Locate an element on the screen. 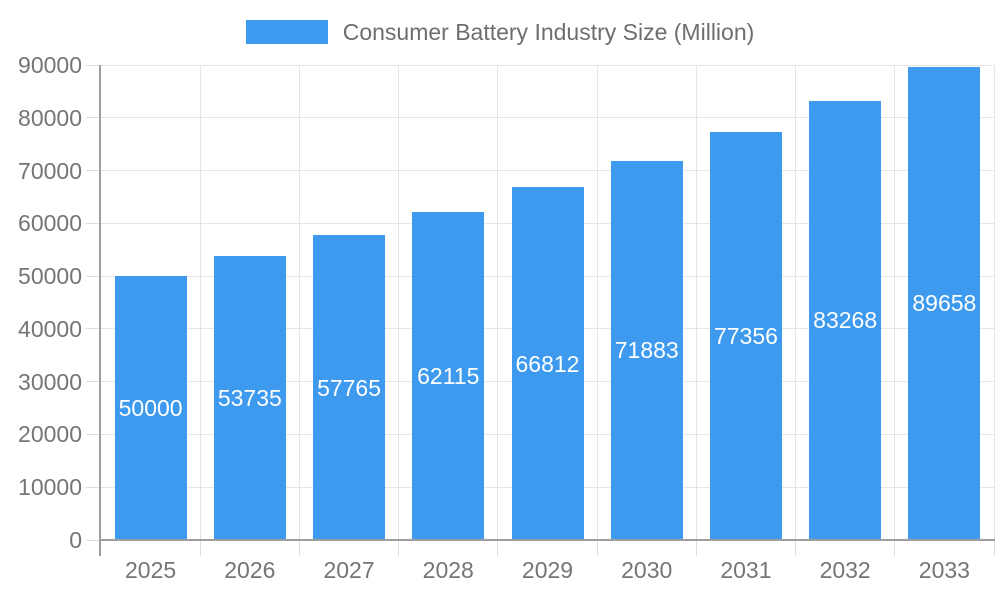  y-axis-tick-label: 0 is located at coordinates (75, 540).